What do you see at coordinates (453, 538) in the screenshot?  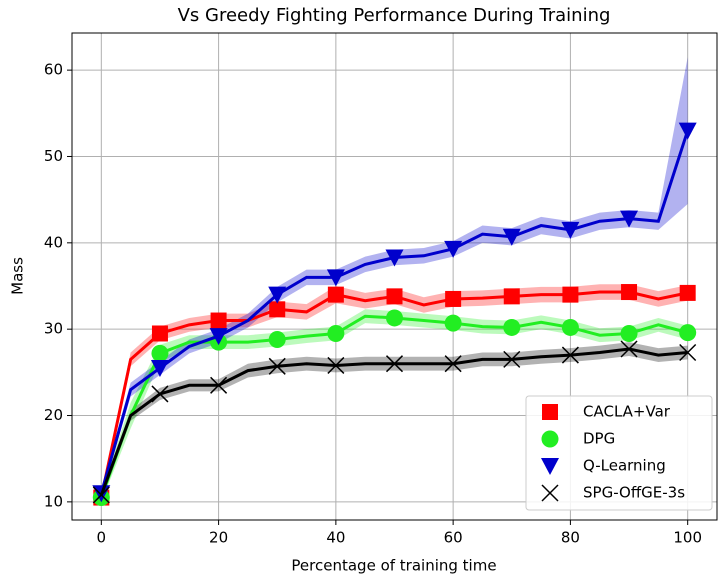 I see `x-tick-label: 60` at bounding box center [453, 538].